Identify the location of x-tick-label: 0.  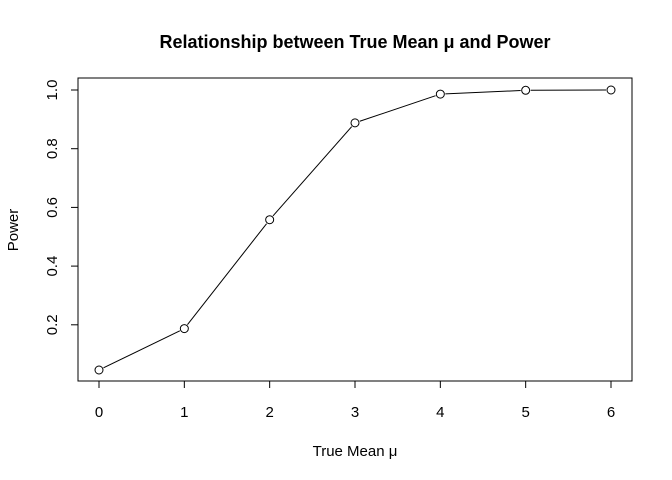
(99, 412).